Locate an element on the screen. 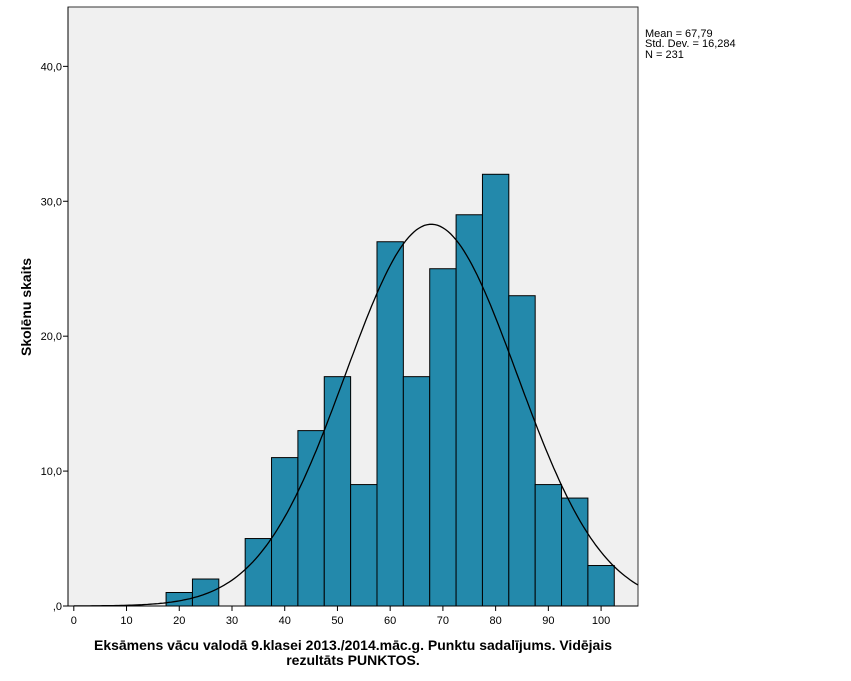 This screenshot has width=851, height=681. x-tick-label: 20 is located at coordinates (179, 621).